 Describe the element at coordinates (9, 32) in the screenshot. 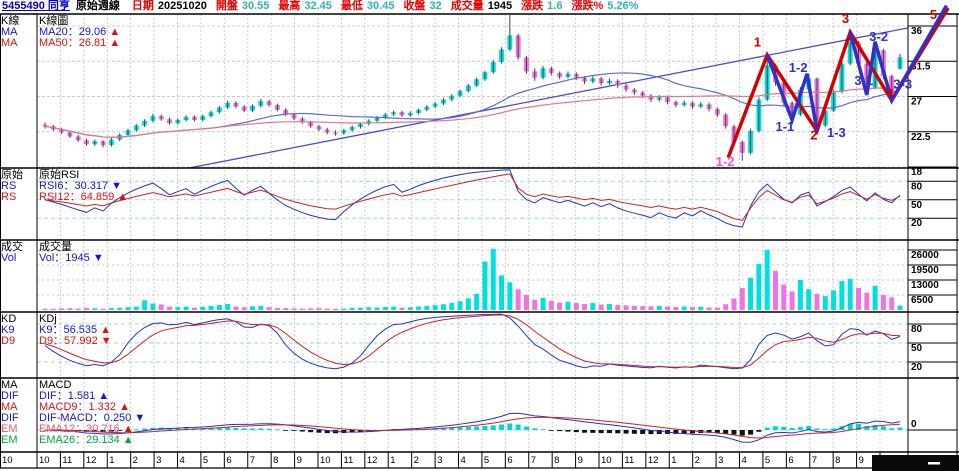

I see `legend-margin-prefix: MA` at that location.